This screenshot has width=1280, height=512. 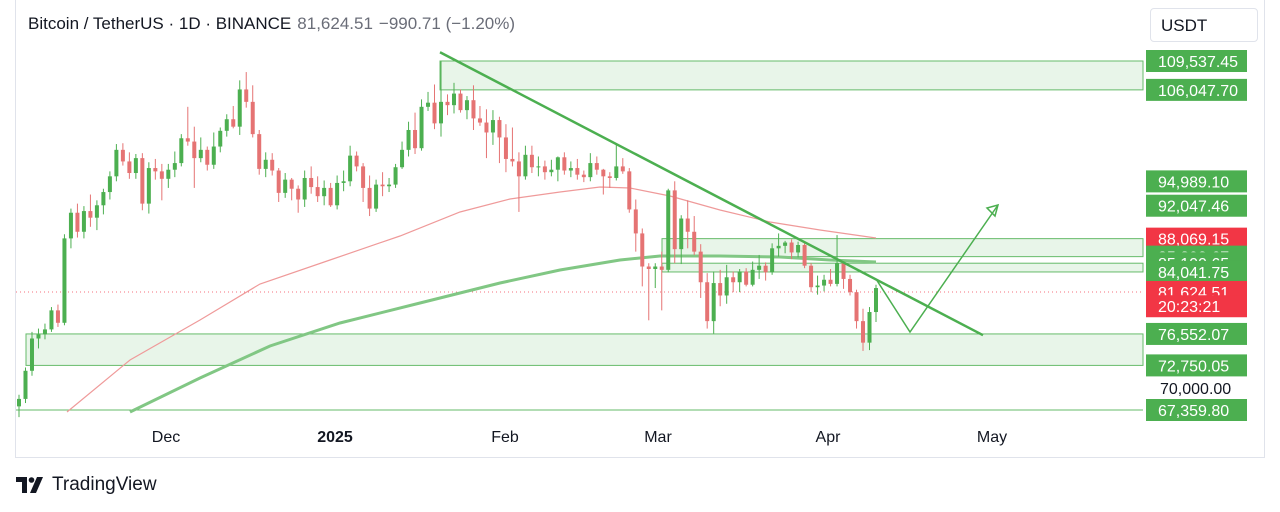 I want to click on x-axis-tick: May, so click(x=992, y=437).